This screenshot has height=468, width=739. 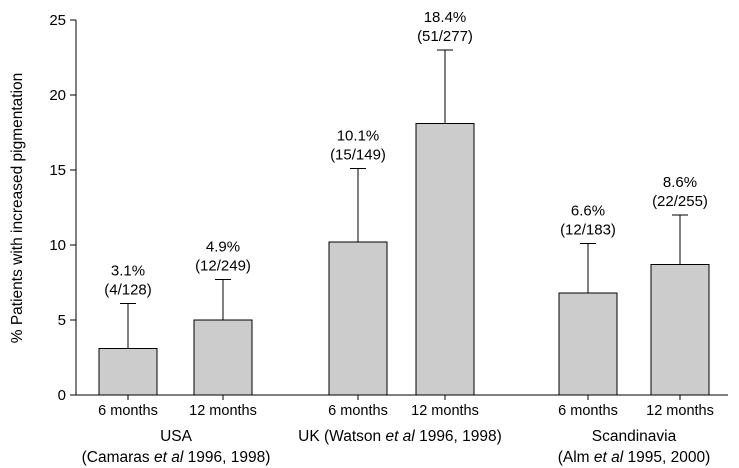 I want to click on y-tick-label: 0, so click(x=62, y=395).